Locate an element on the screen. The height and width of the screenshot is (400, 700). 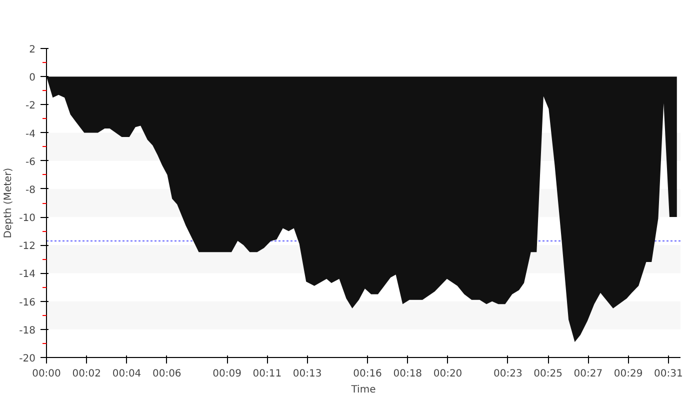
y-tick-label: -12 is located at coordinates (27, 246).